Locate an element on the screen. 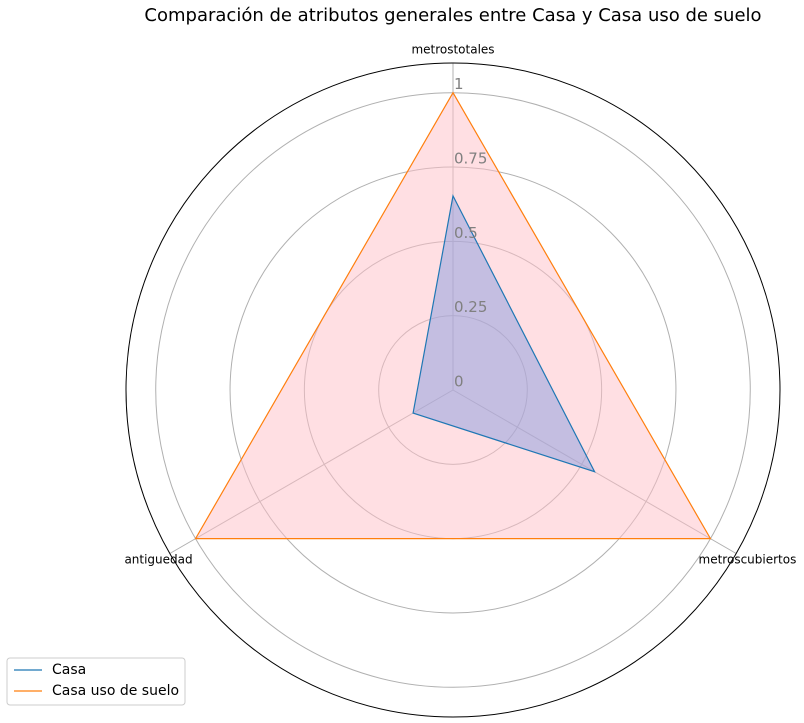  series-line is located at coordinates (504, 333).